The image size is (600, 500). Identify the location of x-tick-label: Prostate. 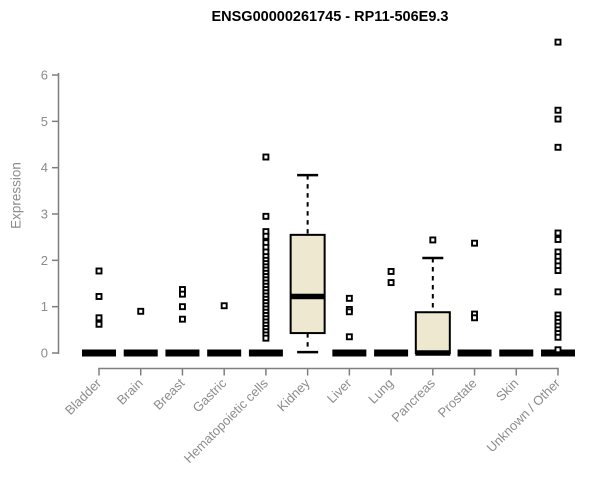
(457, 398).